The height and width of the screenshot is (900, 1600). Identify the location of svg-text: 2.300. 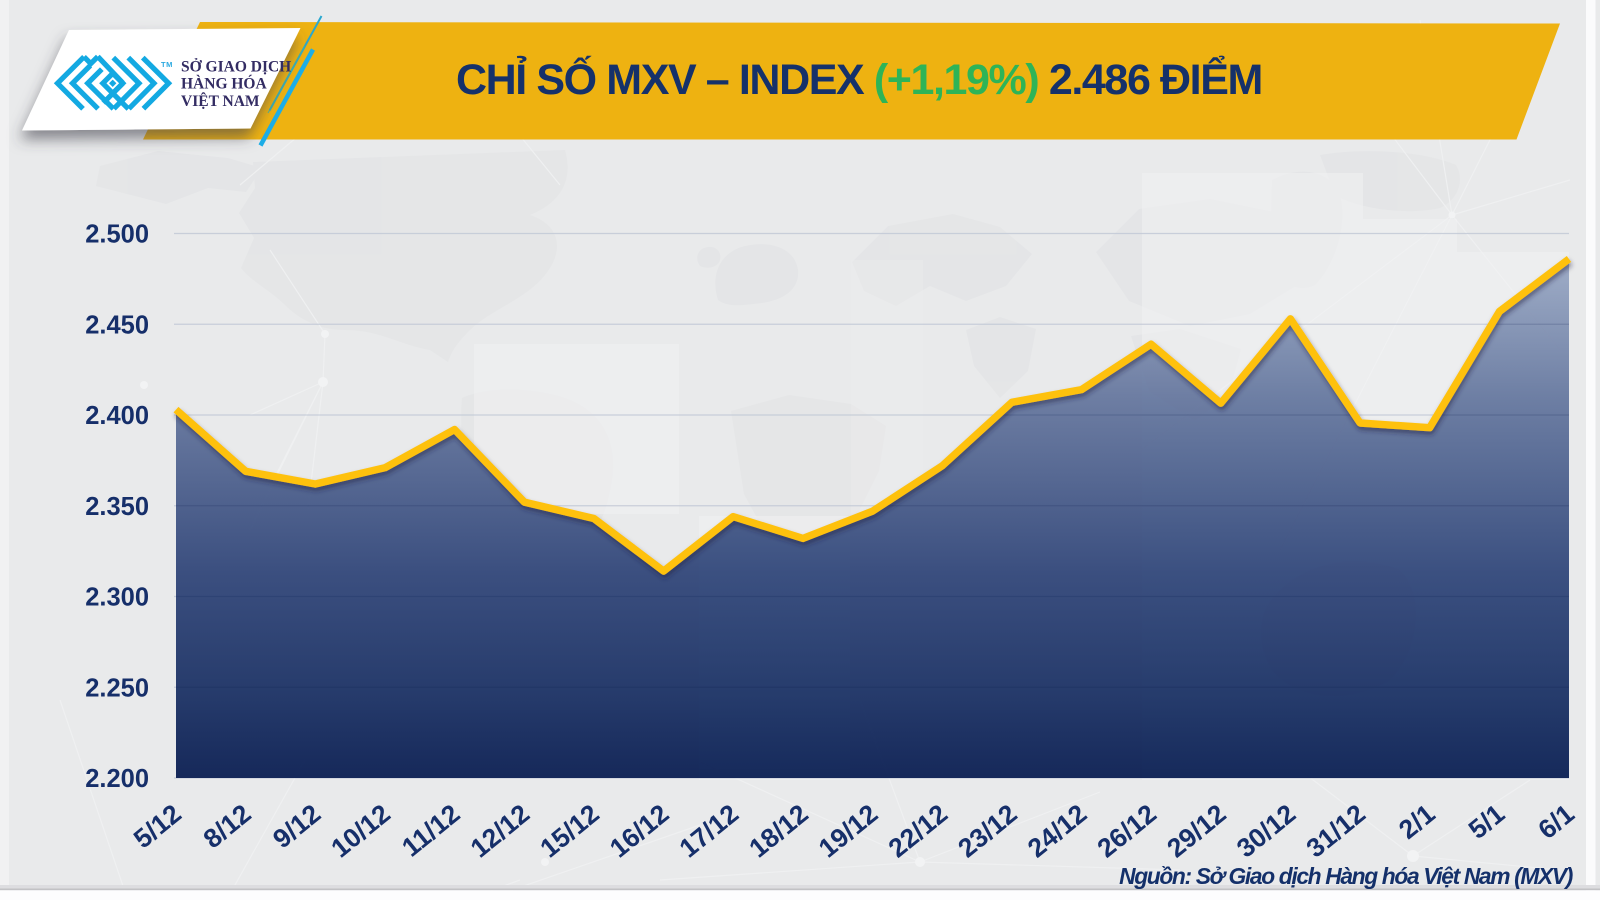
(117, 598).